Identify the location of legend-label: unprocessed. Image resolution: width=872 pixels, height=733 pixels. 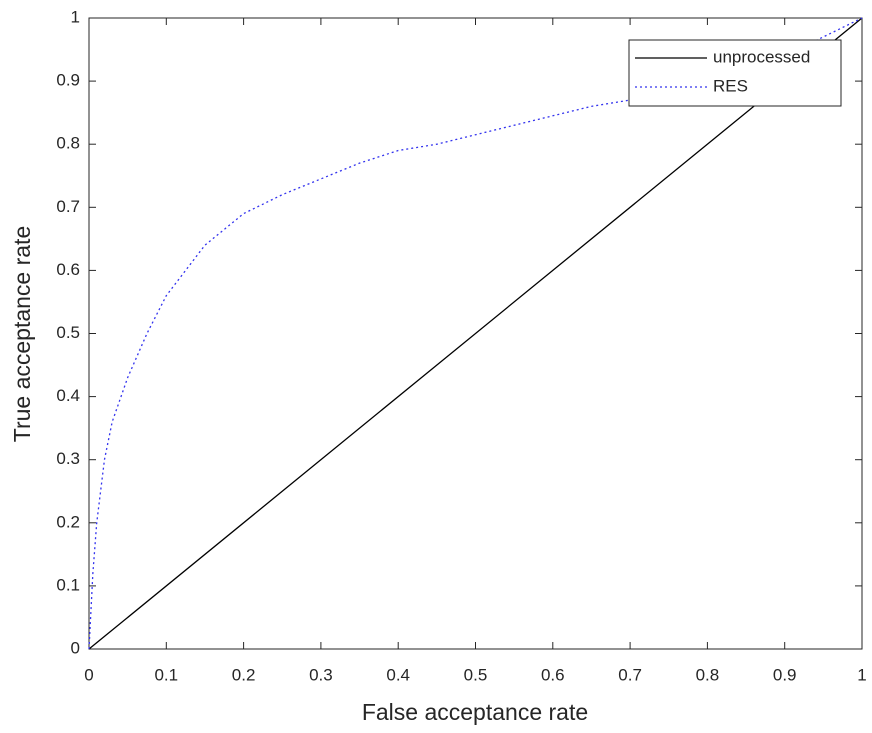
(761, 56).